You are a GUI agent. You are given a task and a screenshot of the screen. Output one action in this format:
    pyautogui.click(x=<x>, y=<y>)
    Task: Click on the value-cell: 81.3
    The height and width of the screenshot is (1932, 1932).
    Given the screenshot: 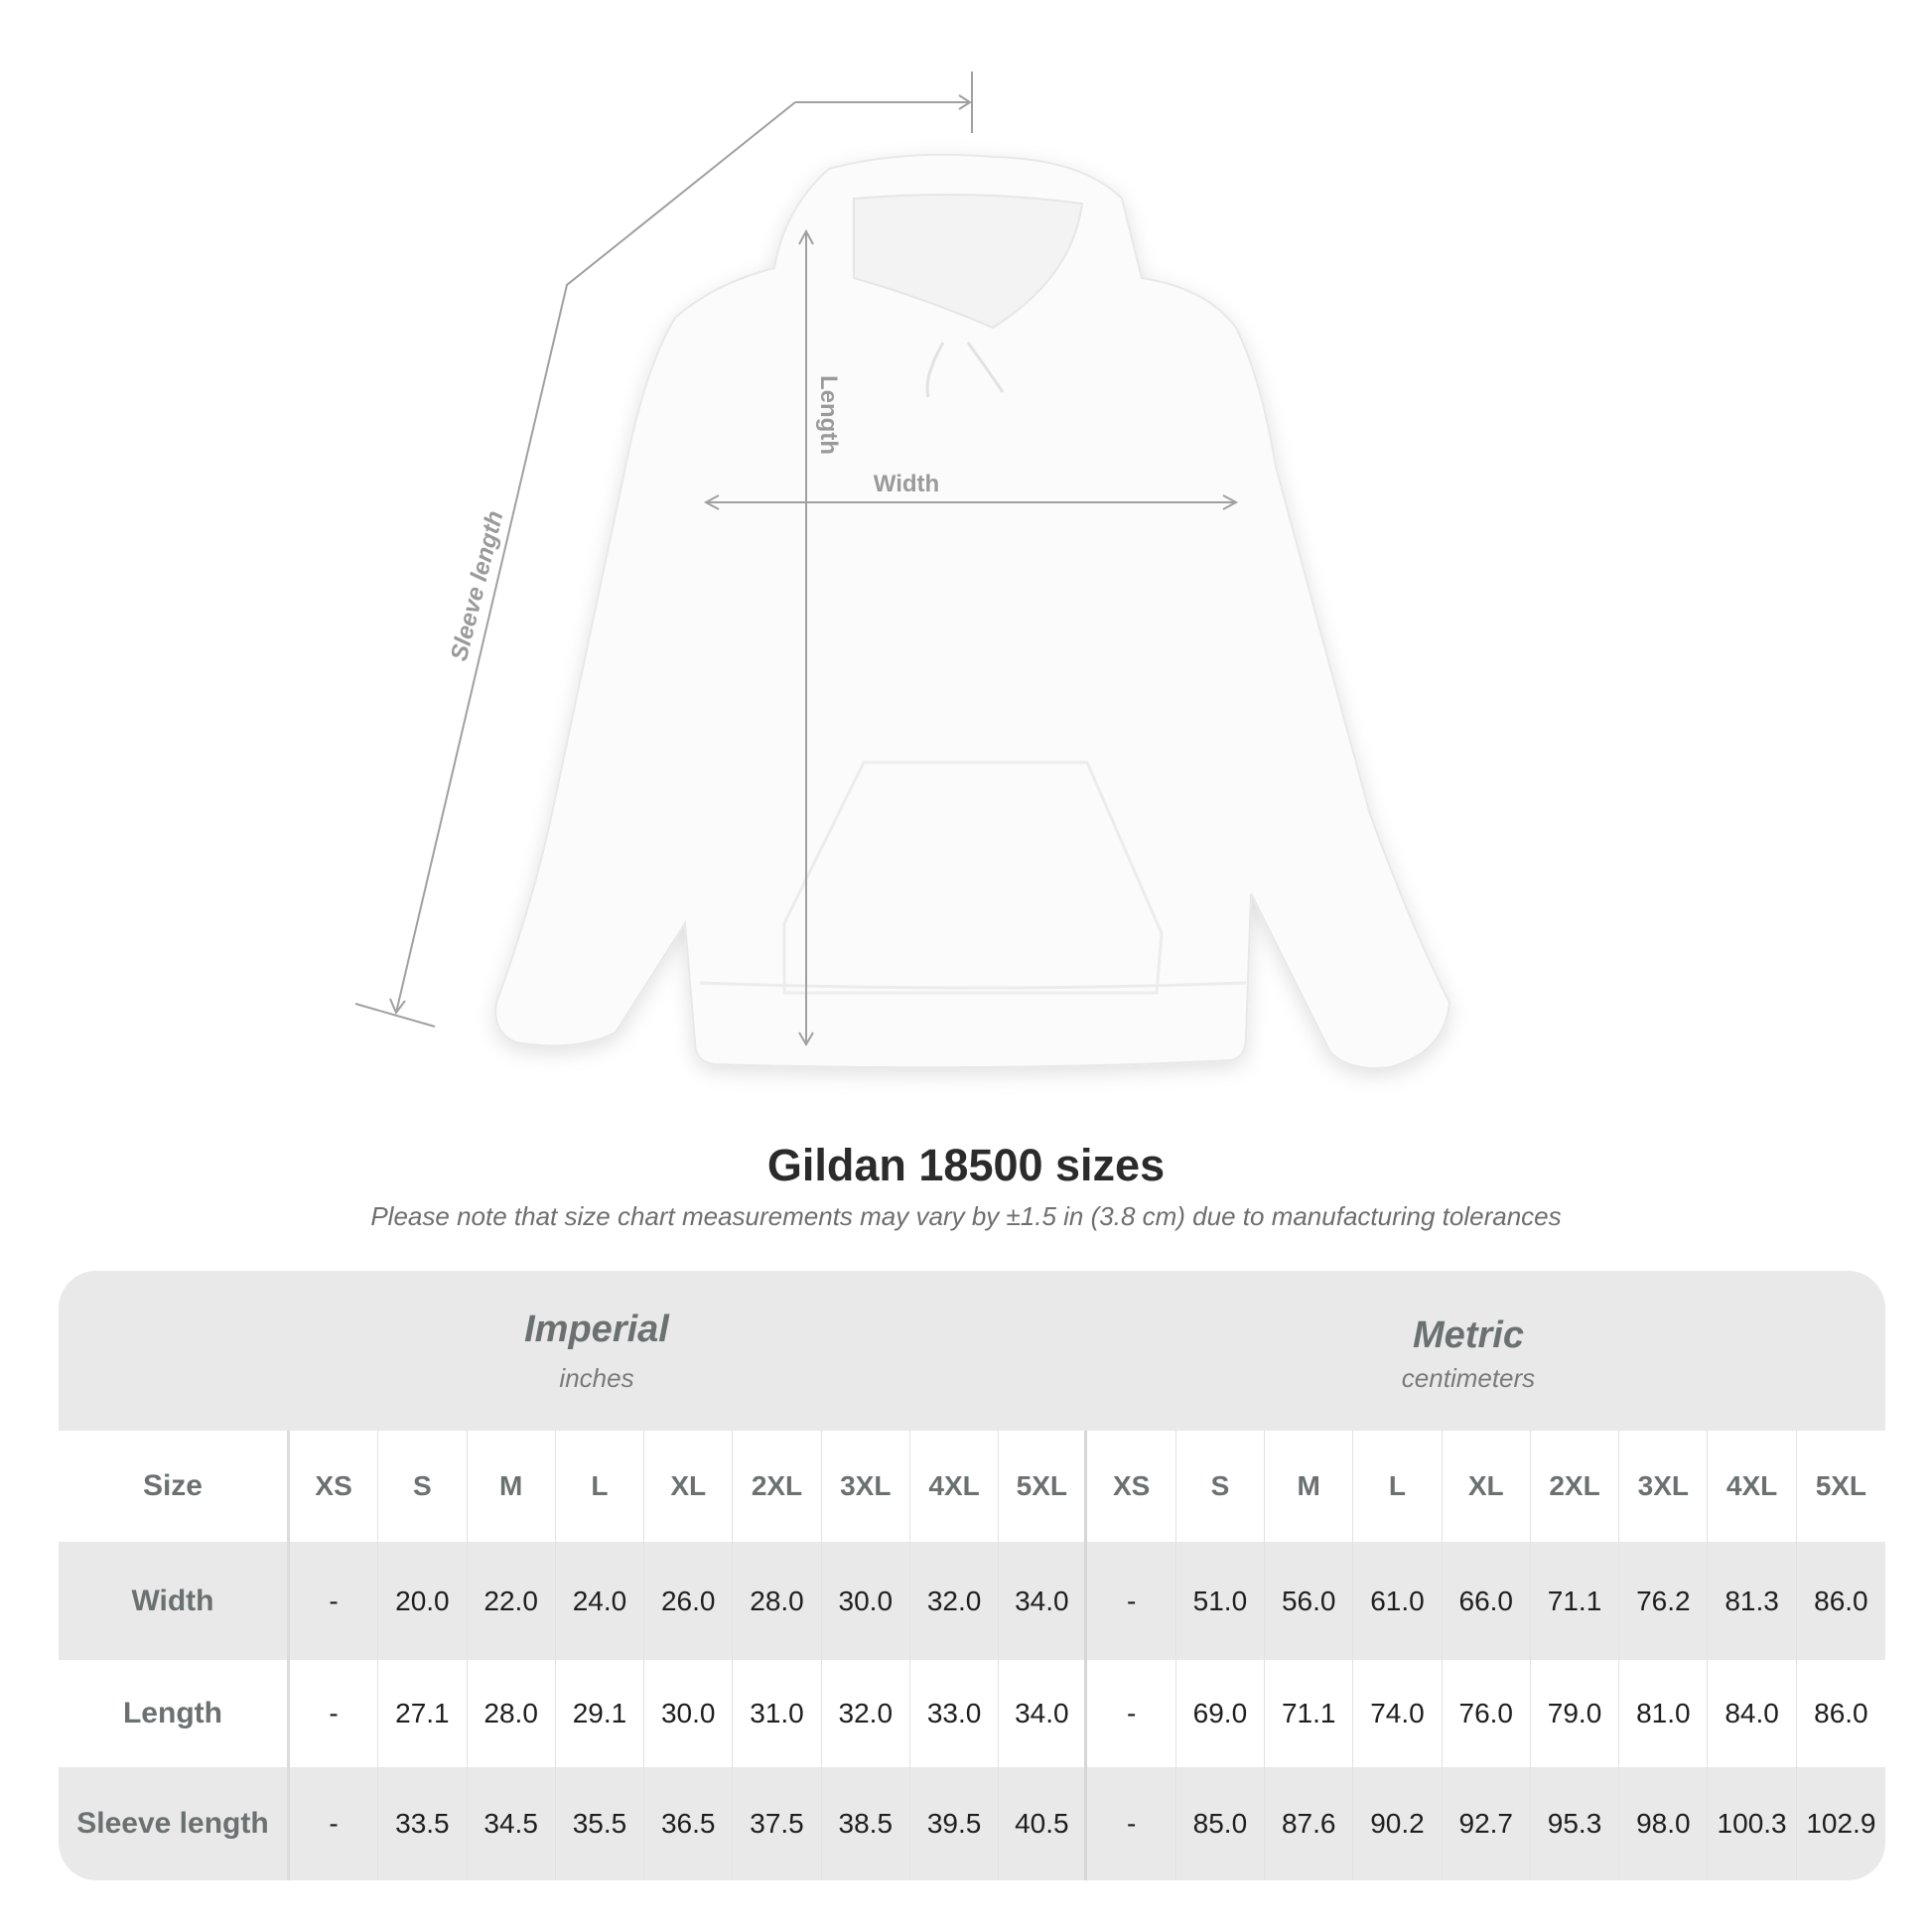 What is the action you would take?
    pyautogui.click(x=1753, y=1601)
    